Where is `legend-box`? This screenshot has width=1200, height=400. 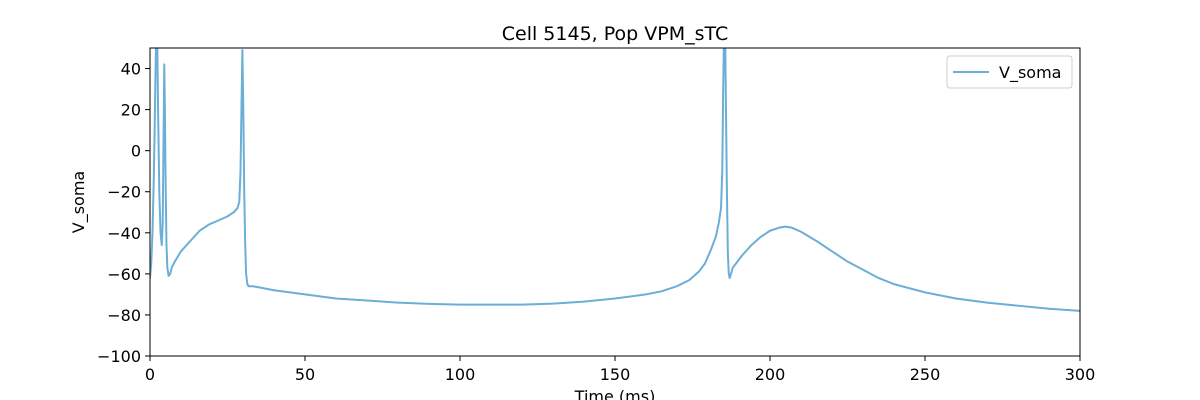 legend-box is located at coordinates (1009, 72).